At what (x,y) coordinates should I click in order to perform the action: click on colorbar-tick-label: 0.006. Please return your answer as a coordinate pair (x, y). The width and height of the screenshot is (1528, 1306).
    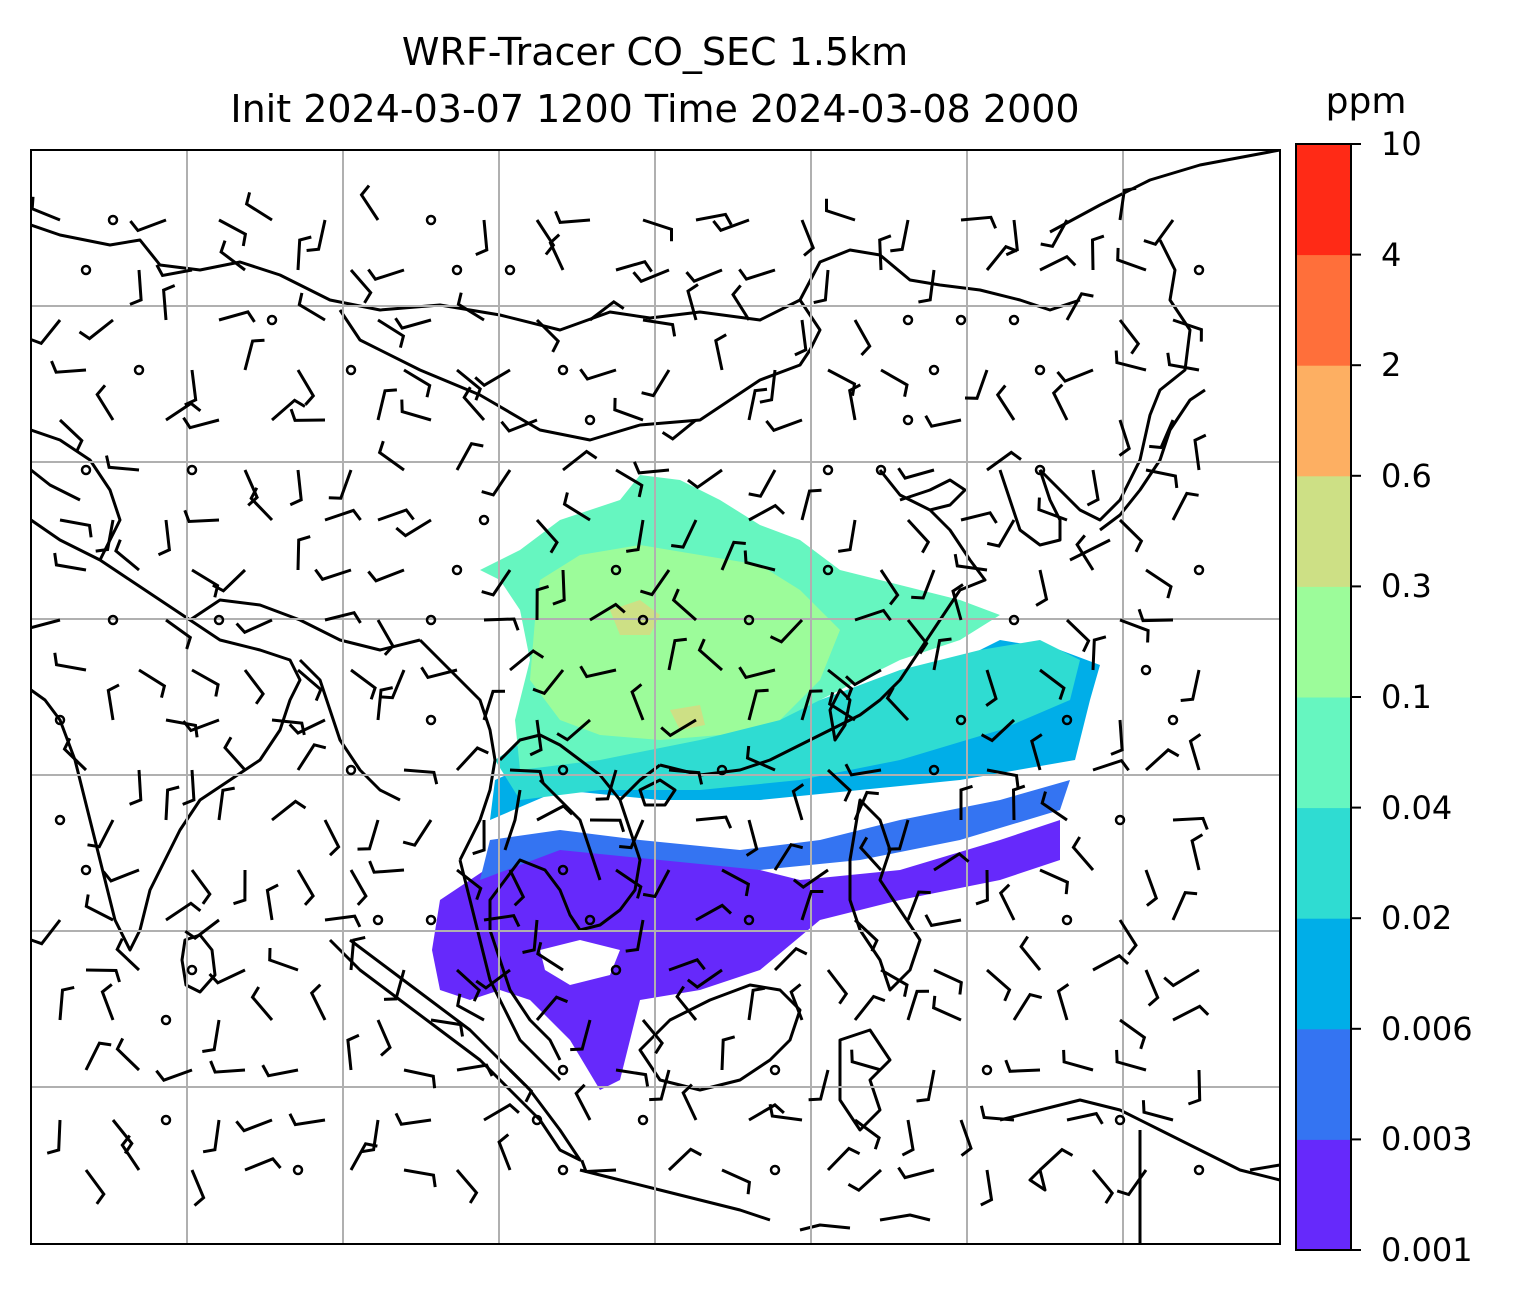
    Looking at the image, I should click on (1427, 1028).